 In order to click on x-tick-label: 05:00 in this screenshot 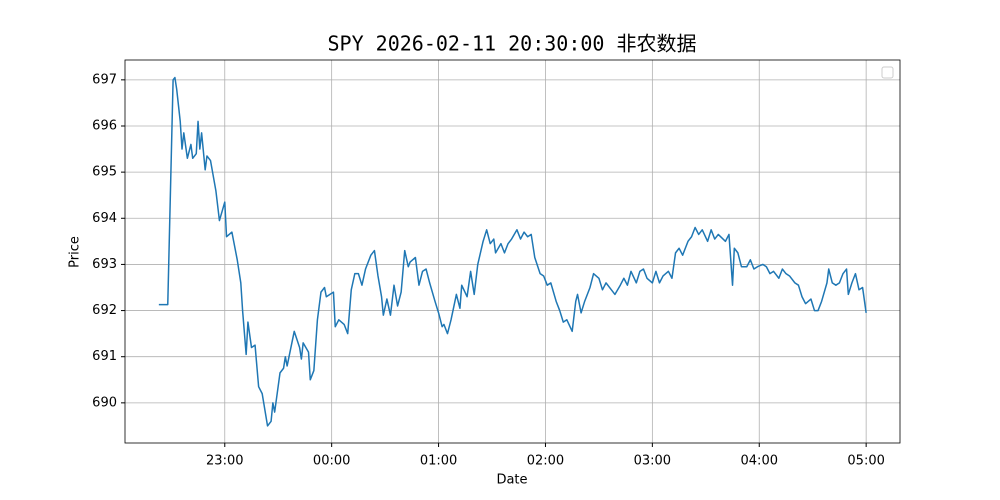, I will do `click(865, 461)`.